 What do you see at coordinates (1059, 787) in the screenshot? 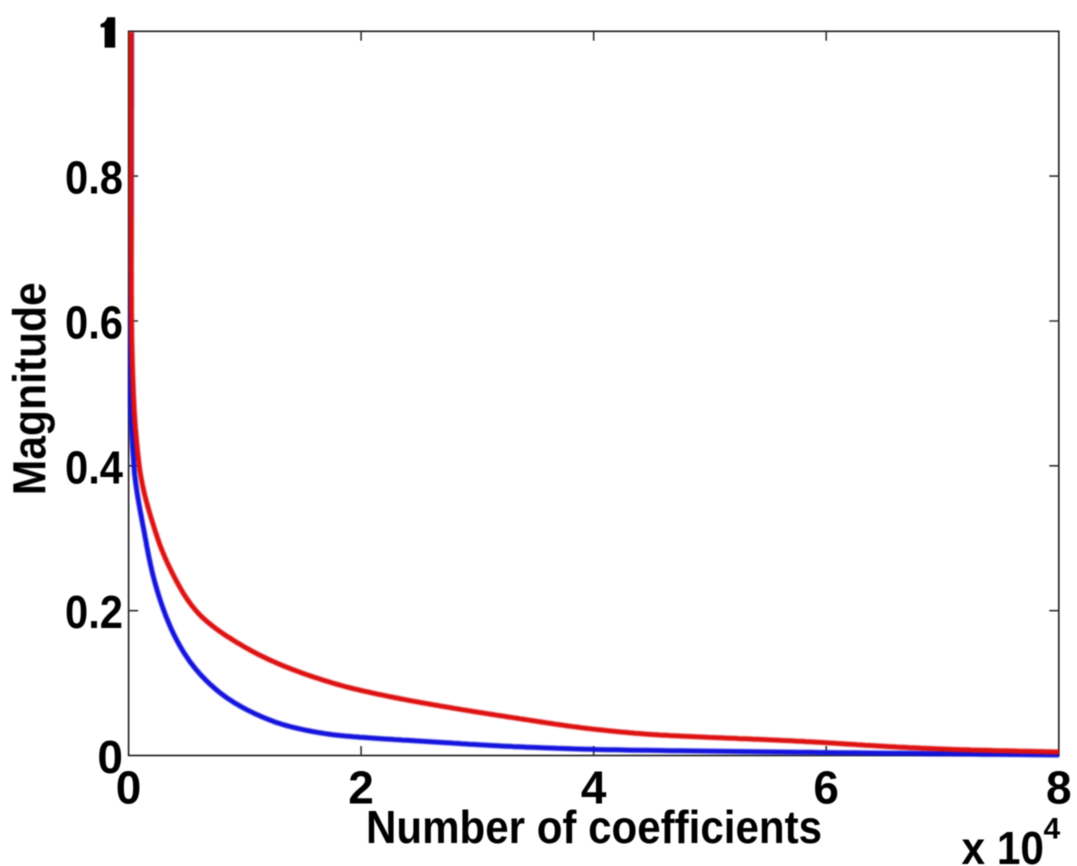
I see `svg-text: 8` at bounding box center [1059, 787].